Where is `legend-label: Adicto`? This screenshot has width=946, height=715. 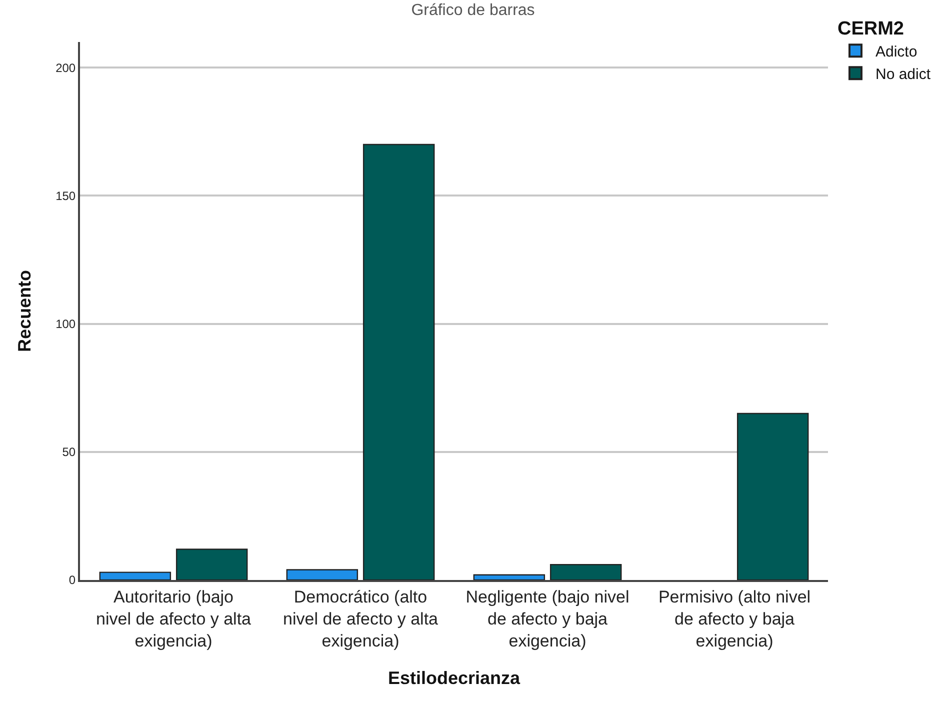 legend-label: Adicto is located at coordinates (896, 52).